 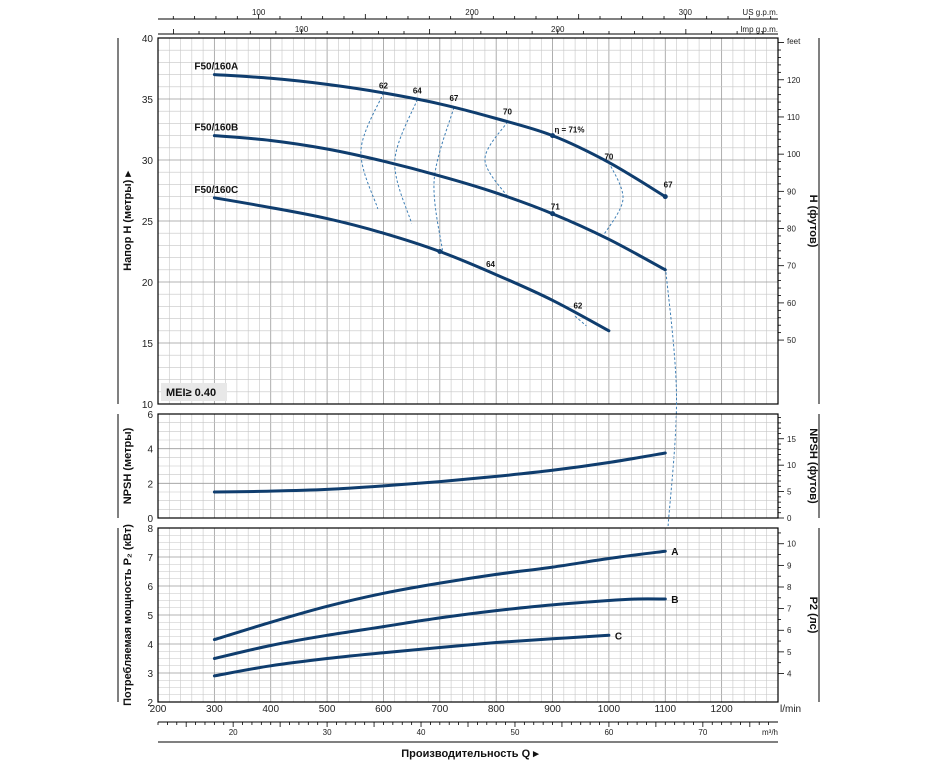 What do you see at coordinates (515, 732) in the screenshot?
I see `m3h-tick-label: 50` at bounding box center [515, 732].